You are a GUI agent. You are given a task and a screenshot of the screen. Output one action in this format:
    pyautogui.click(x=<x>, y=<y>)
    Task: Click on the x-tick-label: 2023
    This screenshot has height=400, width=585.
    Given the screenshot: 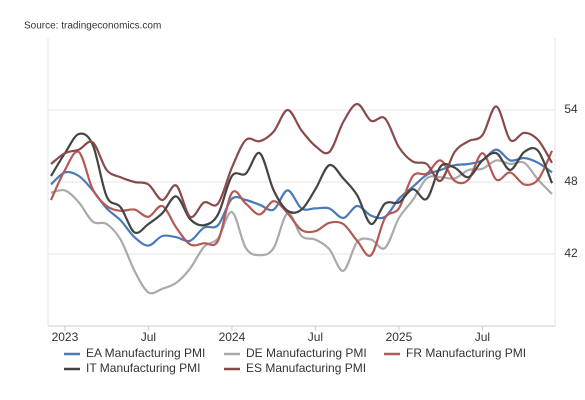 What is the action you would take?
    pyautogui.click(x=65, y=337)
    